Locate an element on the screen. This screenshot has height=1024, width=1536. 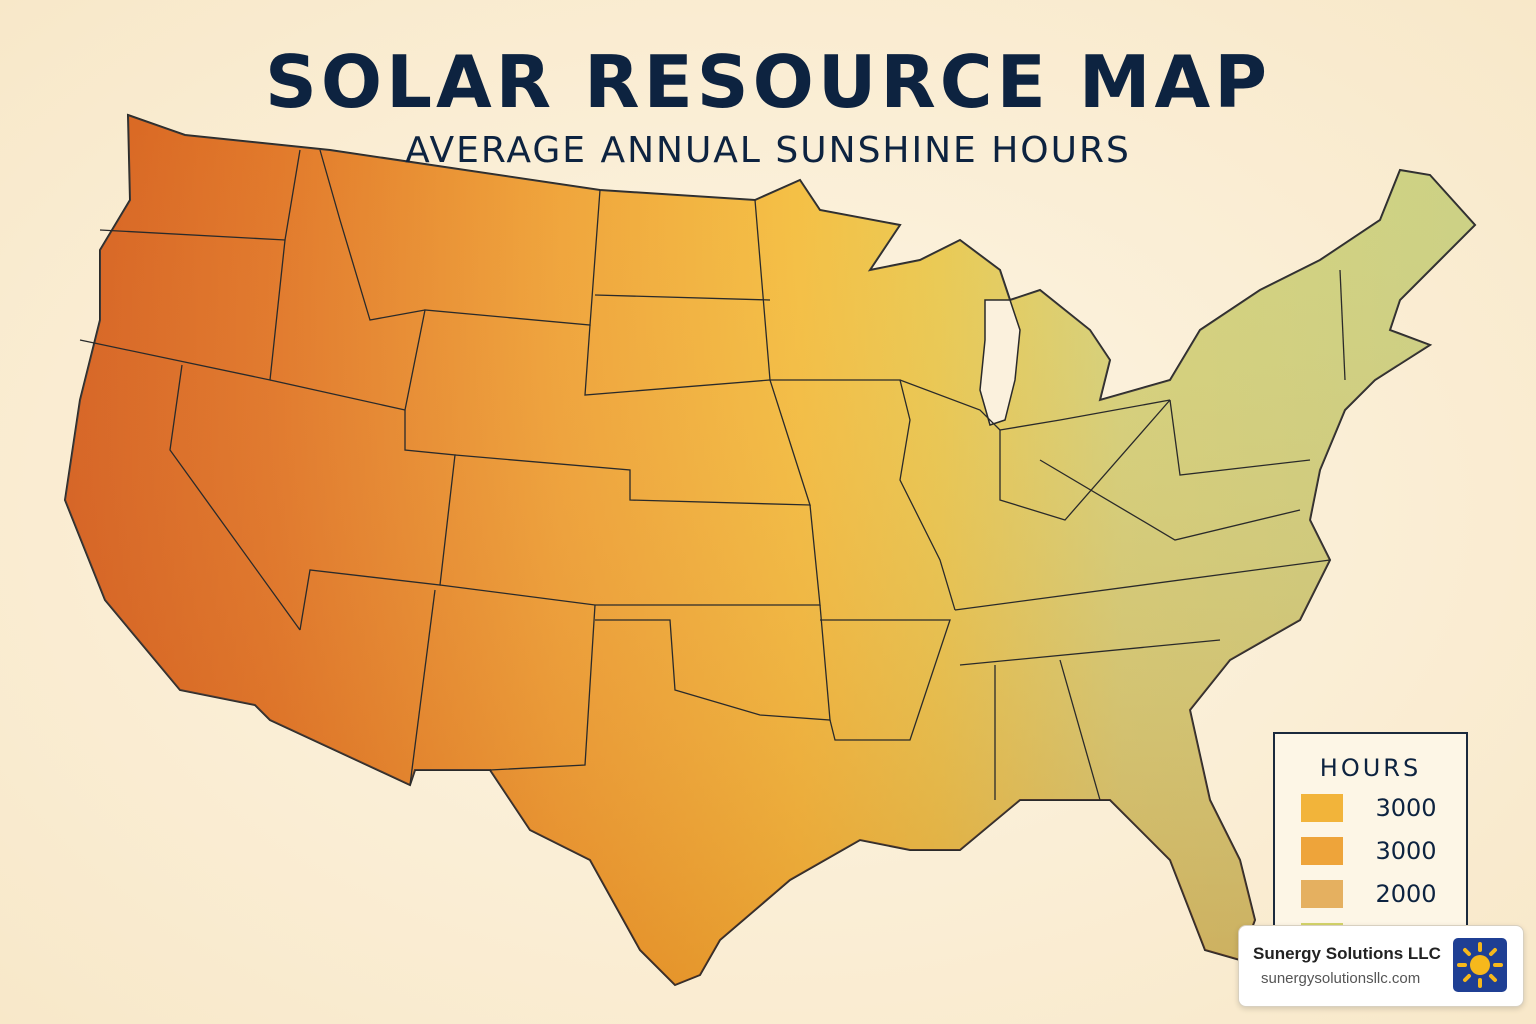
legend-item: 2000 is located at coordinates (1381, 895).